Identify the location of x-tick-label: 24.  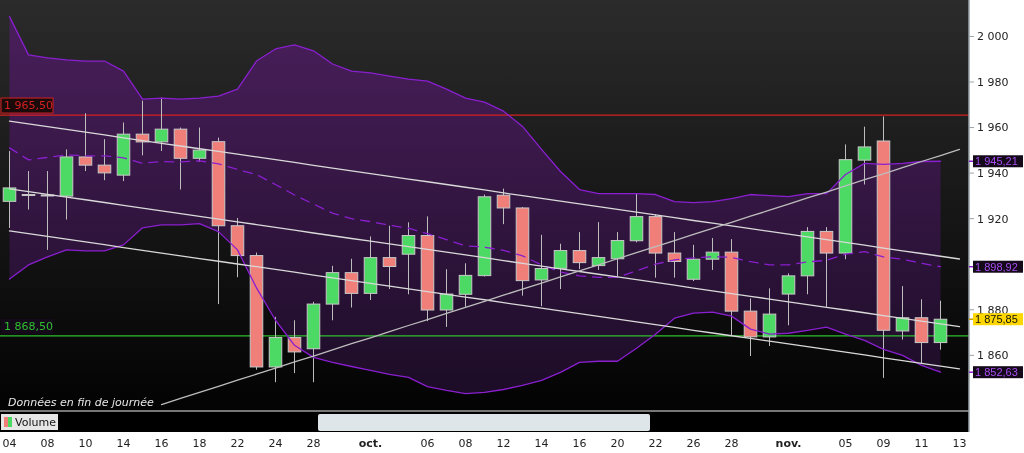
(275, 443).